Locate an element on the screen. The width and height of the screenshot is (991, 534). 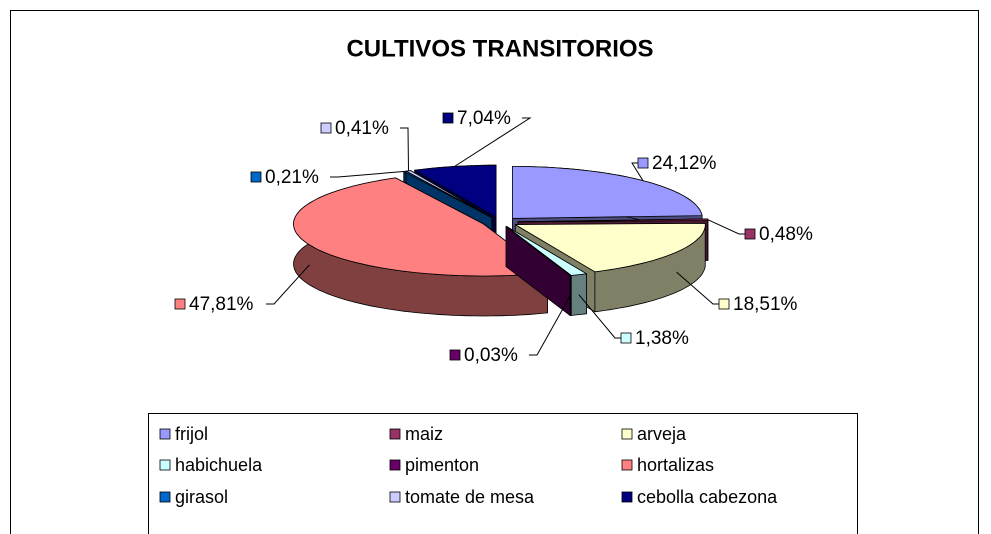
data-label: 0,21% is located at coordinates (292, 177).